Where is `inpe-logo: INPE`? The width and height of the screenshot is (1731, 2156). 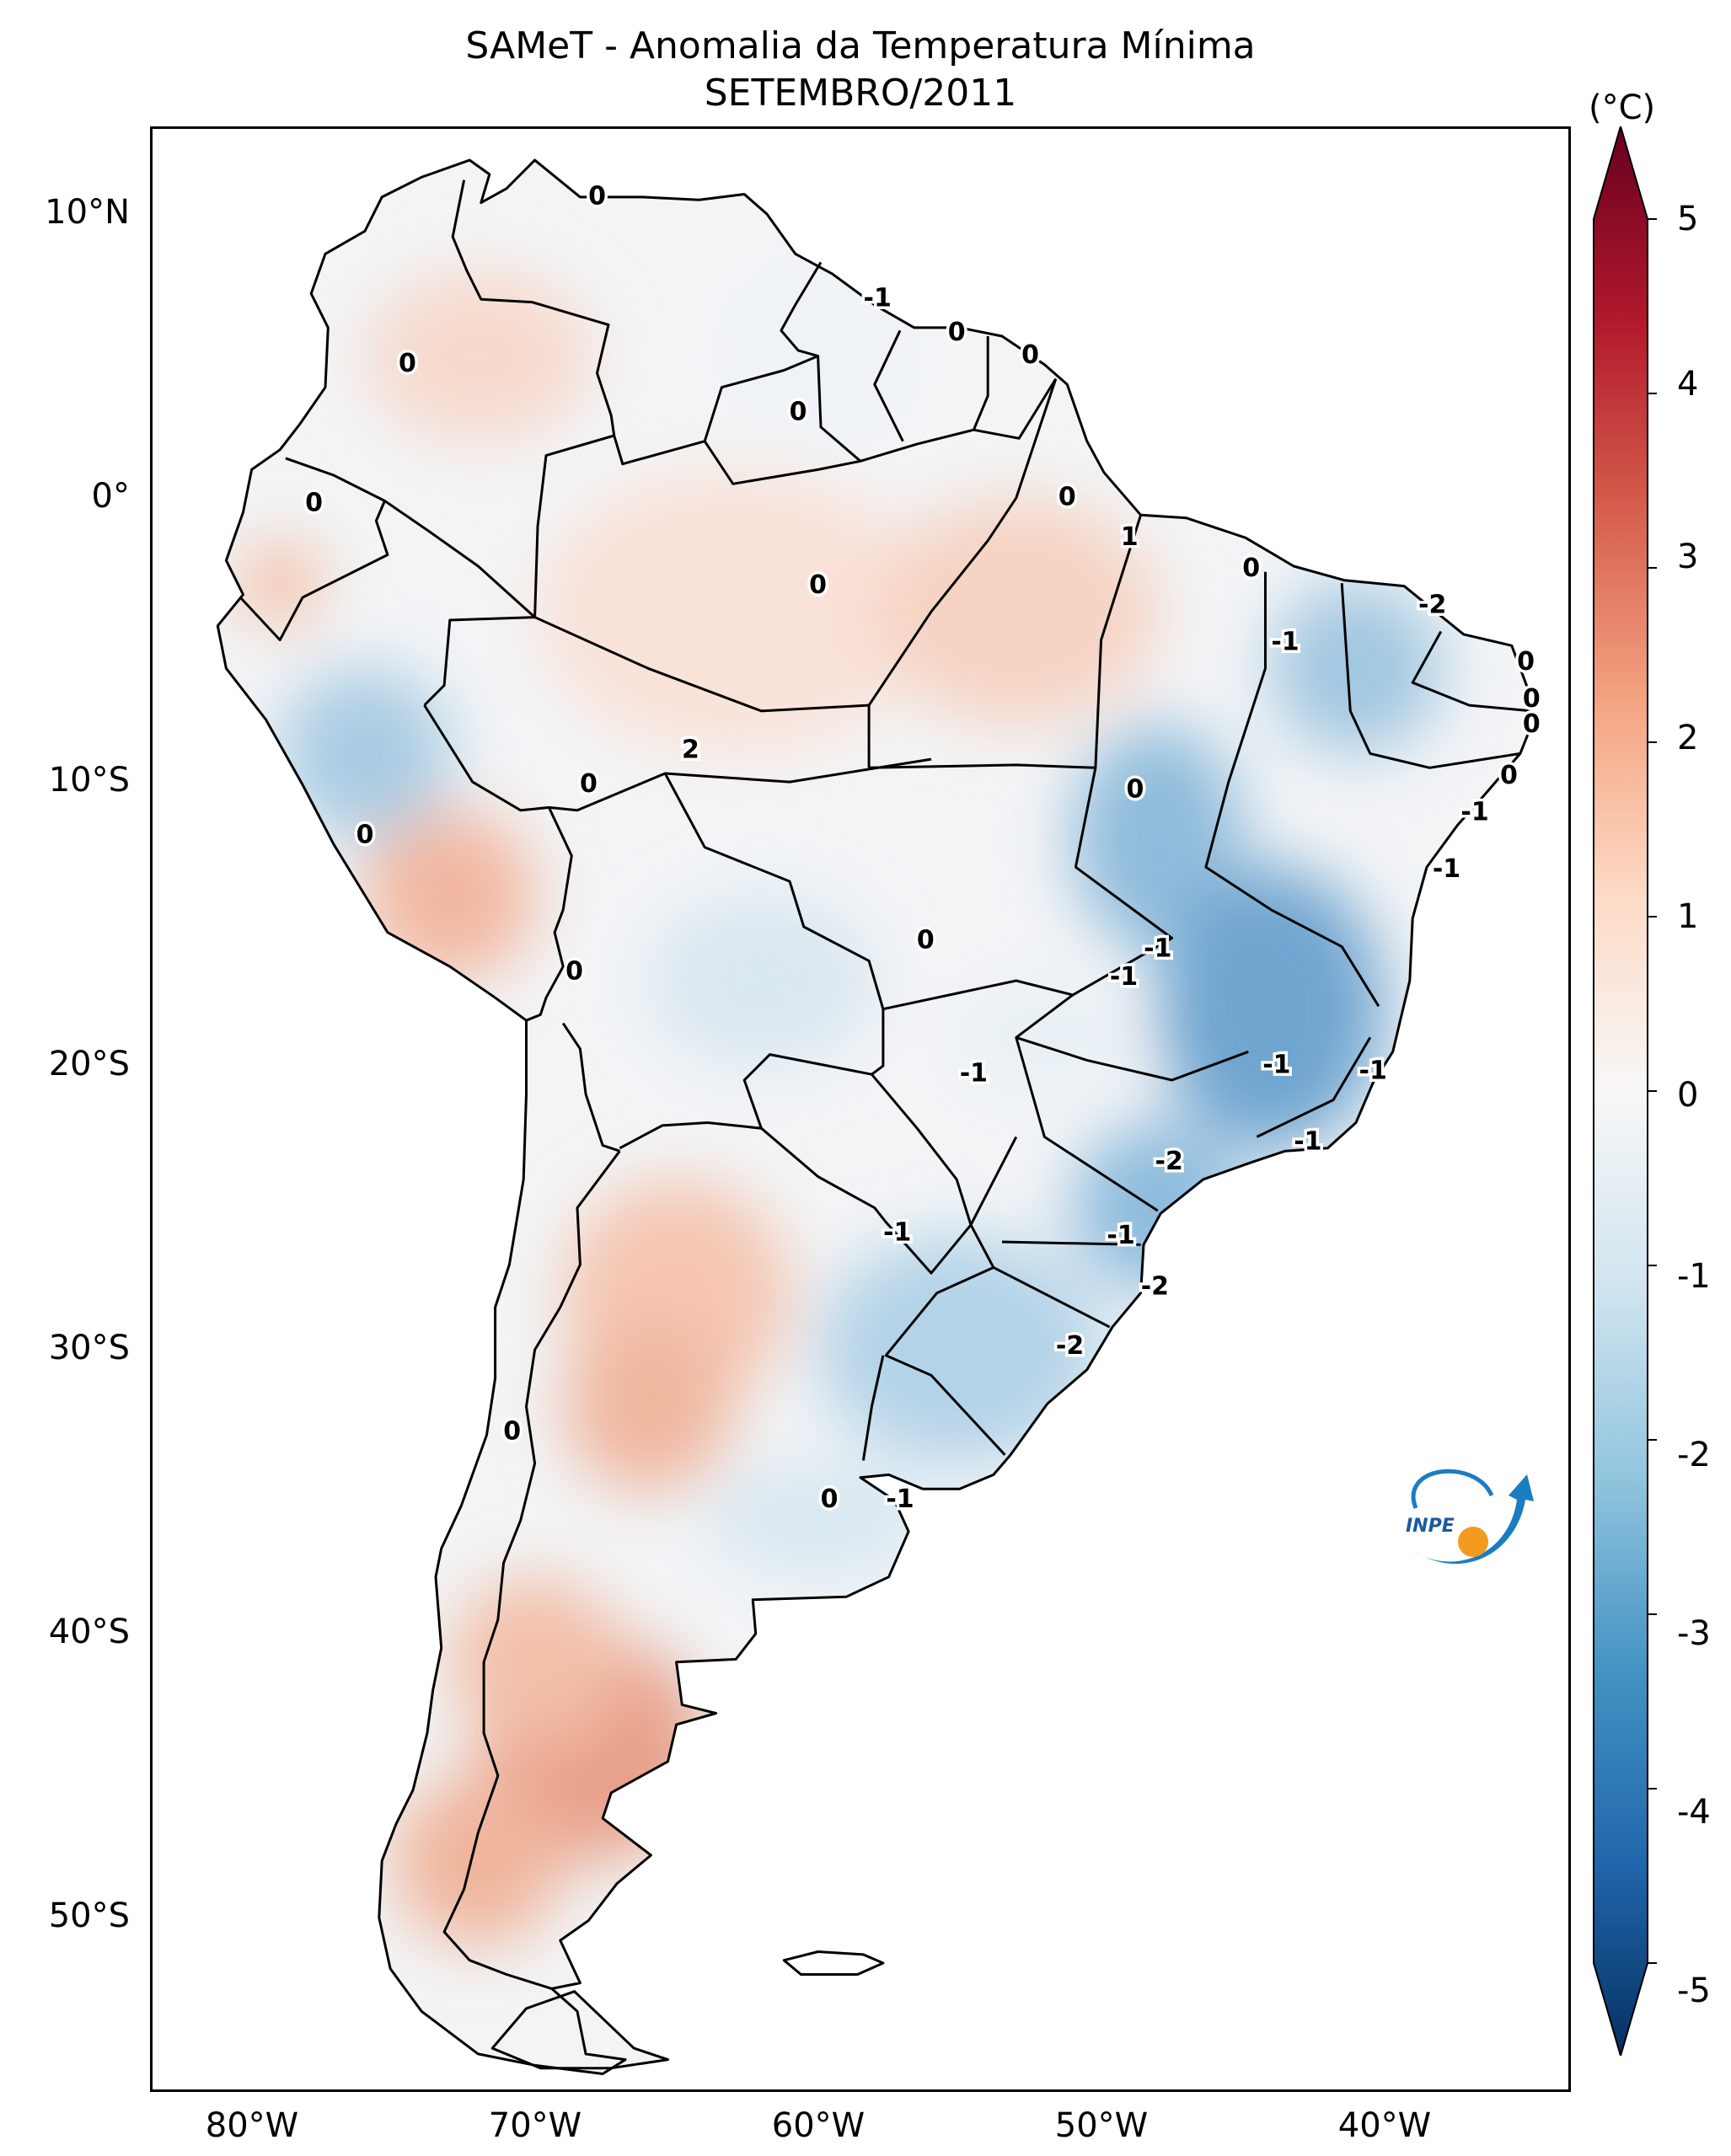 inpe-logo: INPE is located at coordinates (1470, 1517).